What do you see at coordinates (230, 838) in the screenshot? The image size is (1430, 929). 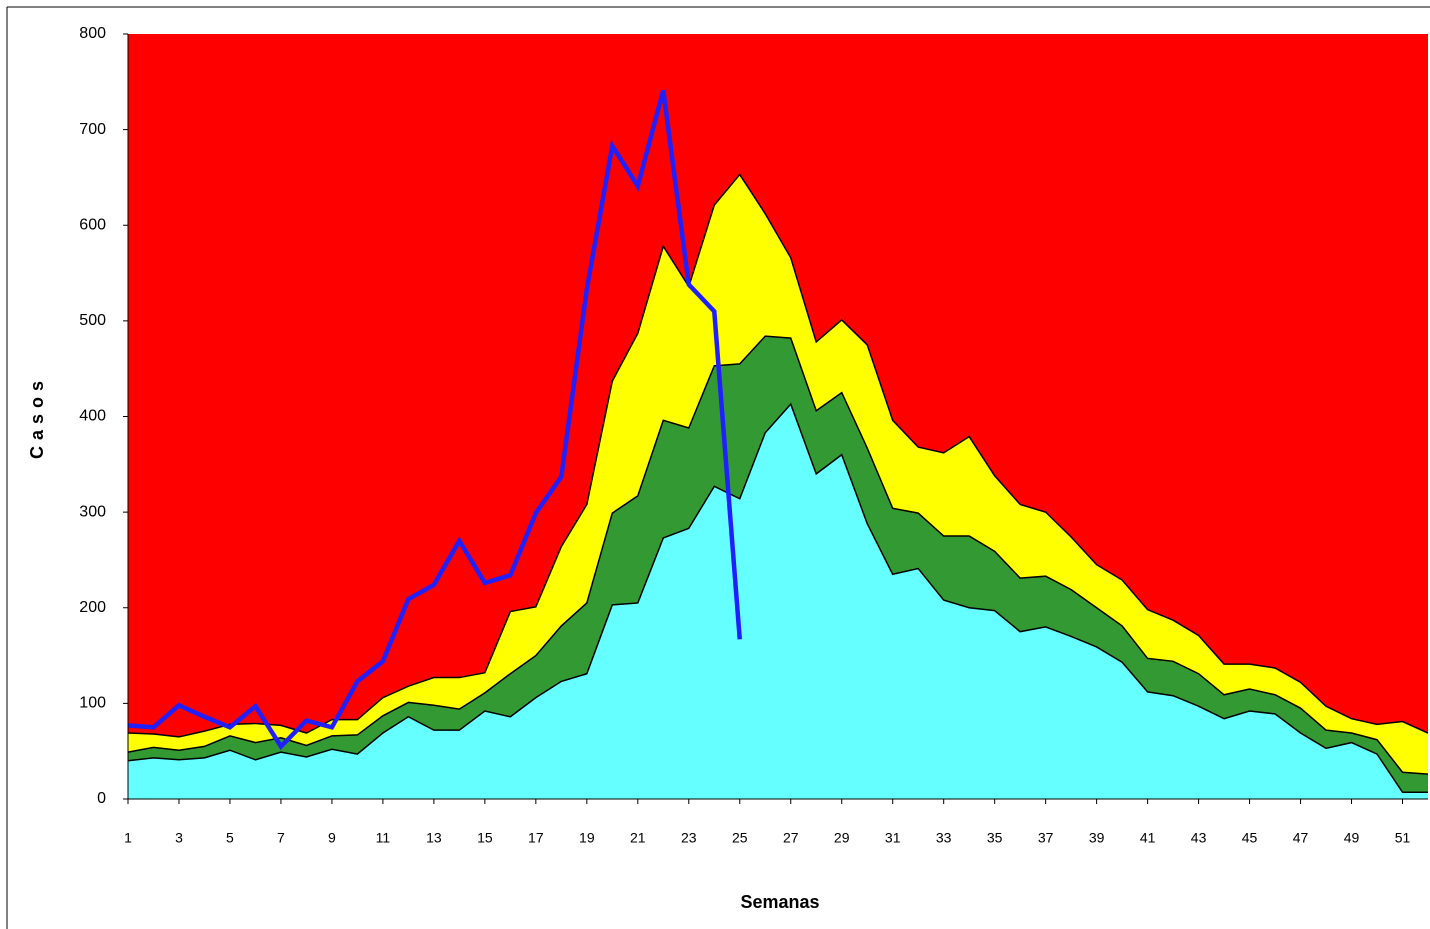 I see `x-tick-label: 5` at bounding box center [230, 838].